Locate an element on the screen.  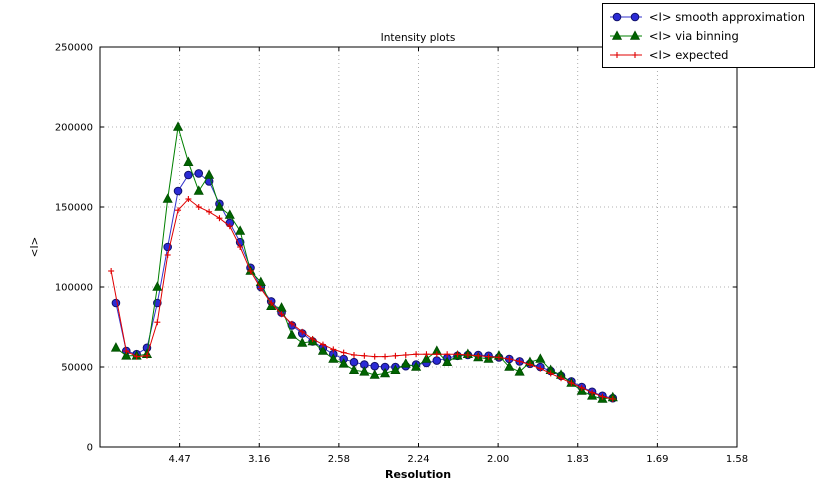
svg-text: 1.69 is located at coordinates (657, 459).